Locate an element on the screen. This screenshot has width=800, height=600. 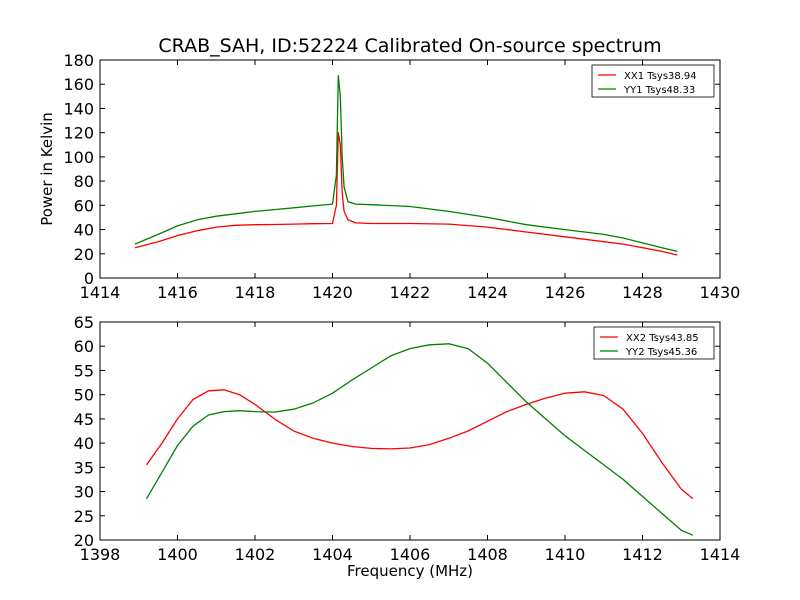
y-tick-label: 120 is located at coordinates (78, 133).